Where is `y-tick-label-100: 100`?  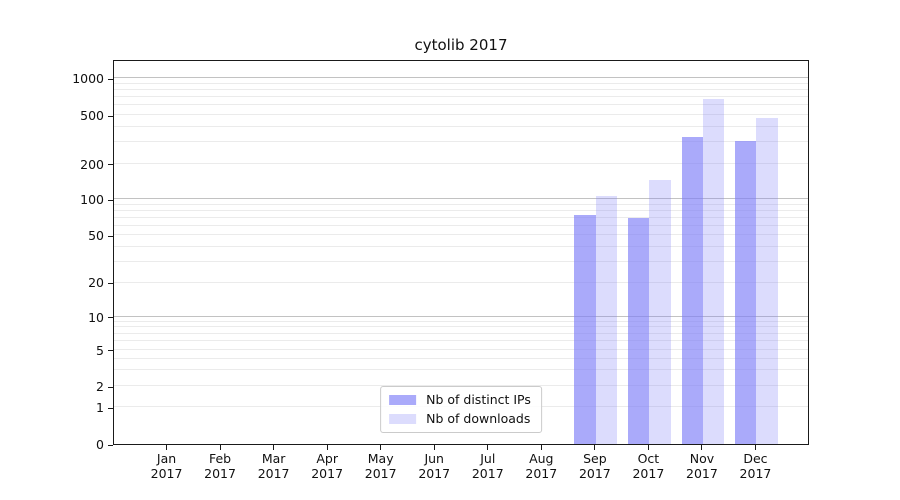 y-tick-label-100: 100 is located at coordinates (92, 200).